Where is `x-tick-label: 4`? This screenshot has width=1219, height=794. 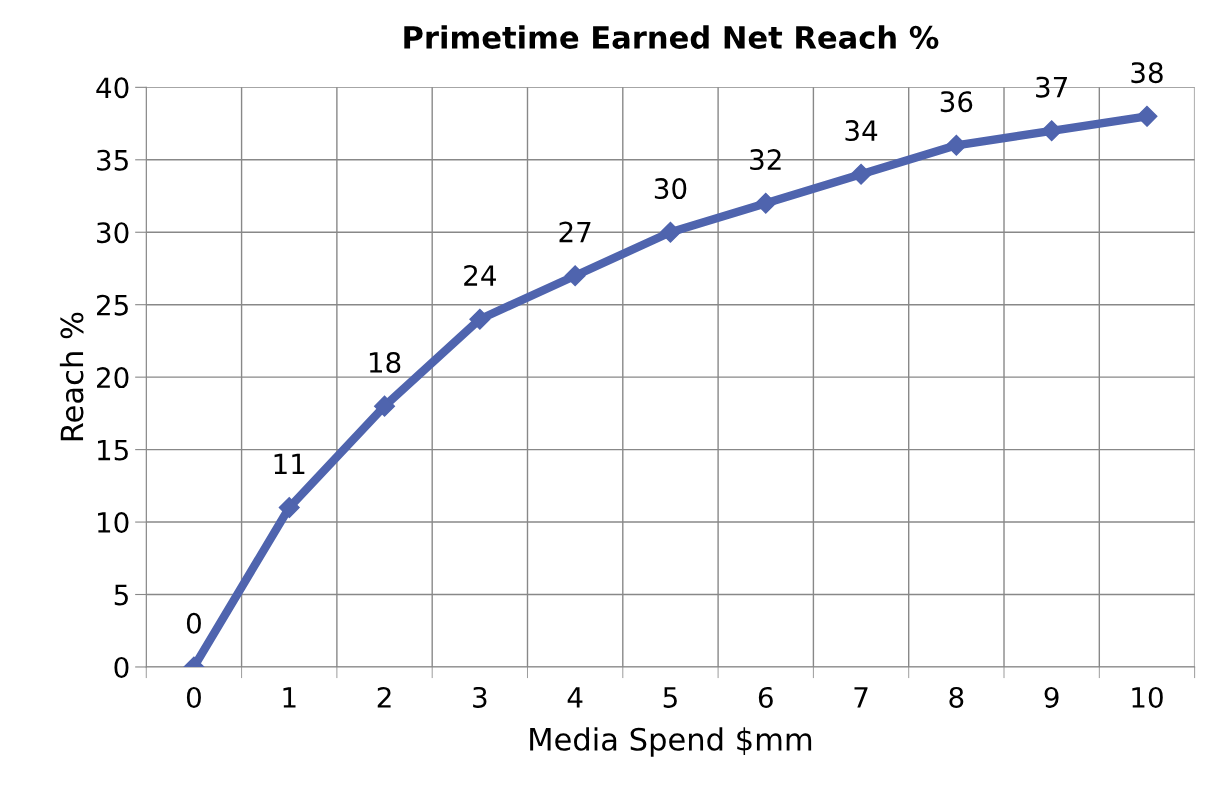
x-tick-label: 4 is located at coordinates (575, 697).